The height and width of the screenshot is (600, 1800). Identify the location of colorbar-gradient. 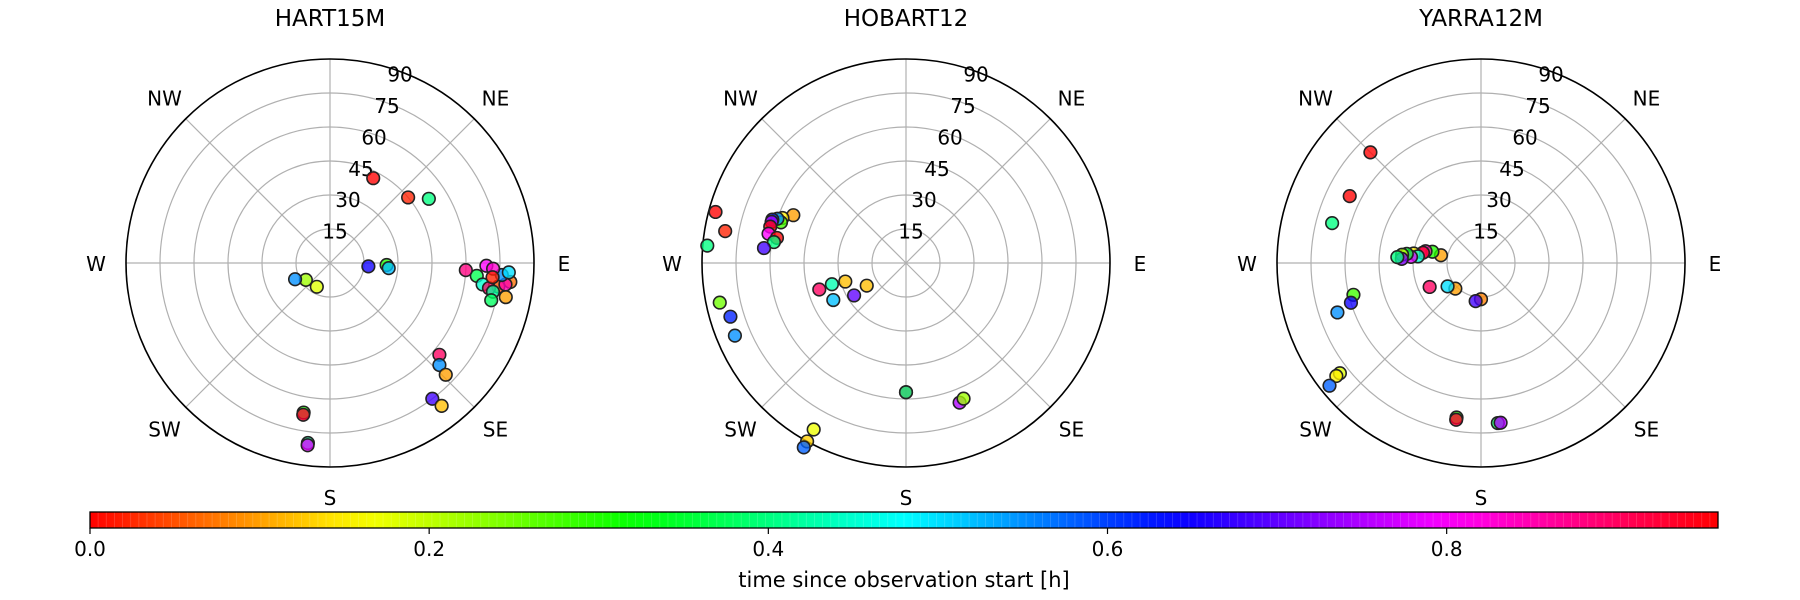
(904, 520).